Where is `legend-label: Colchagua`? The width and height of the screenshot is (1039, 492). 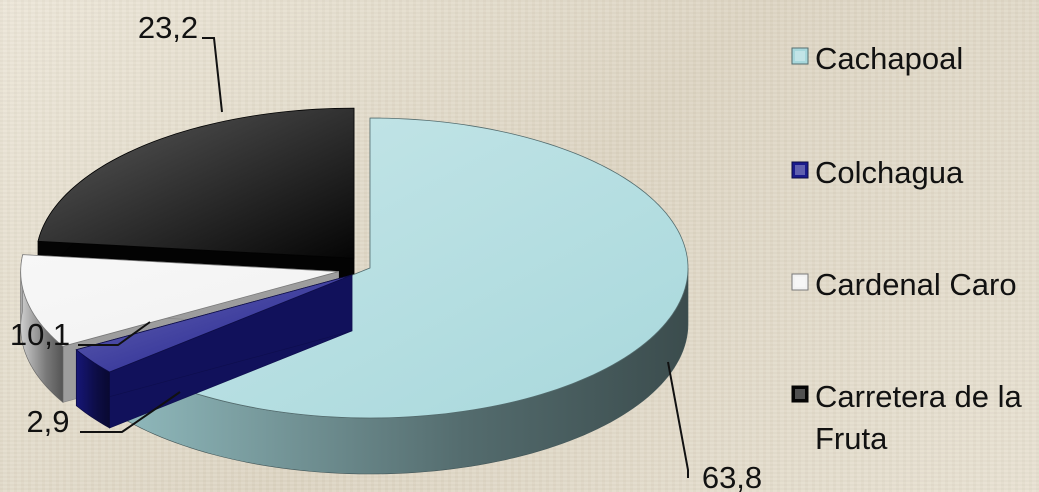
legend-label: Colchagua is located at coordinates (889, 172).